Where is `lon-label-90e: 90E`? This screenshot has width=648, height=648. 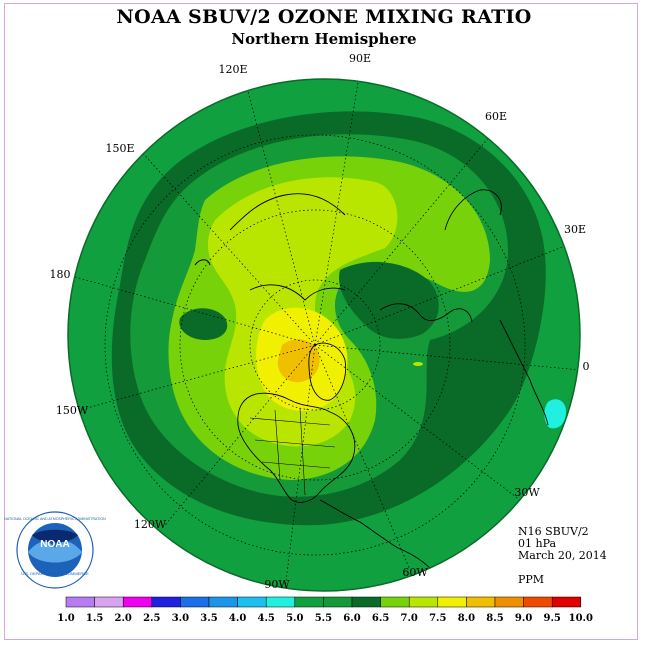
lon-label-90e: 90E is located at coordinates (360, 58).